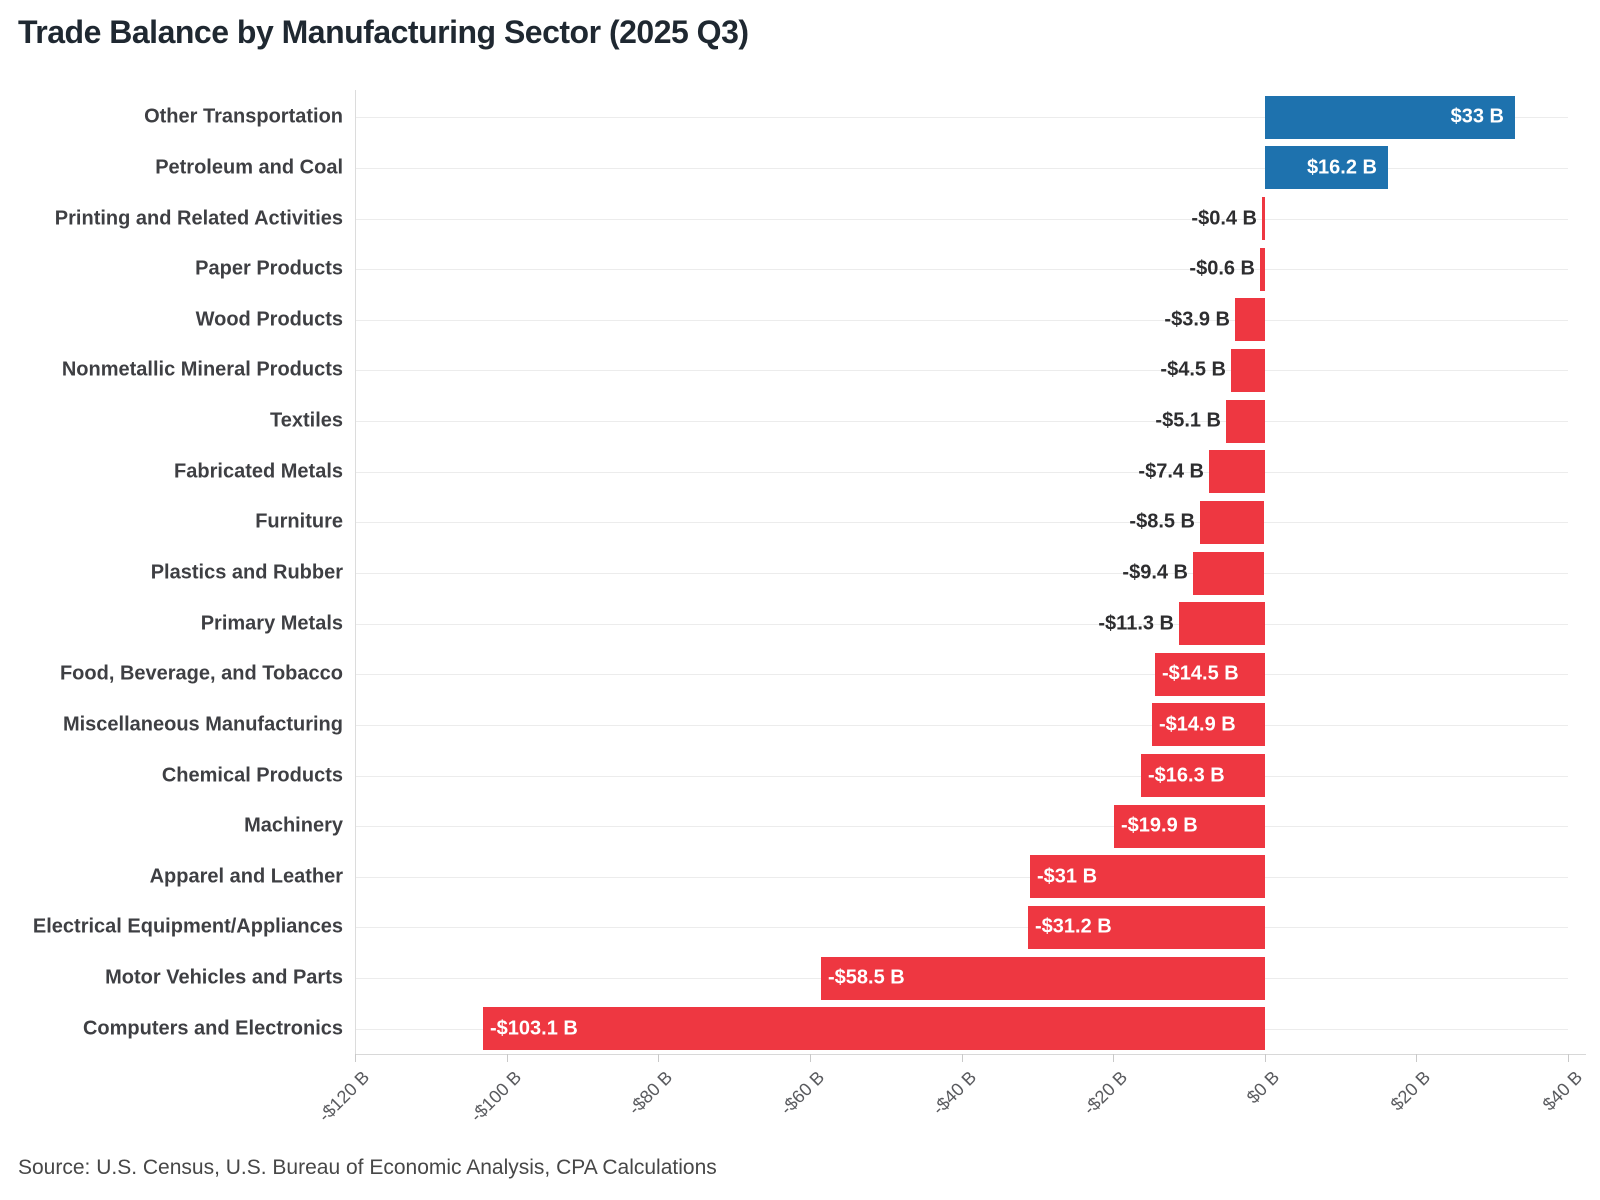 This screenshot has width=1600, height=1200. I want to click on category-label: Printing and Related Activities, so click(198, 218).